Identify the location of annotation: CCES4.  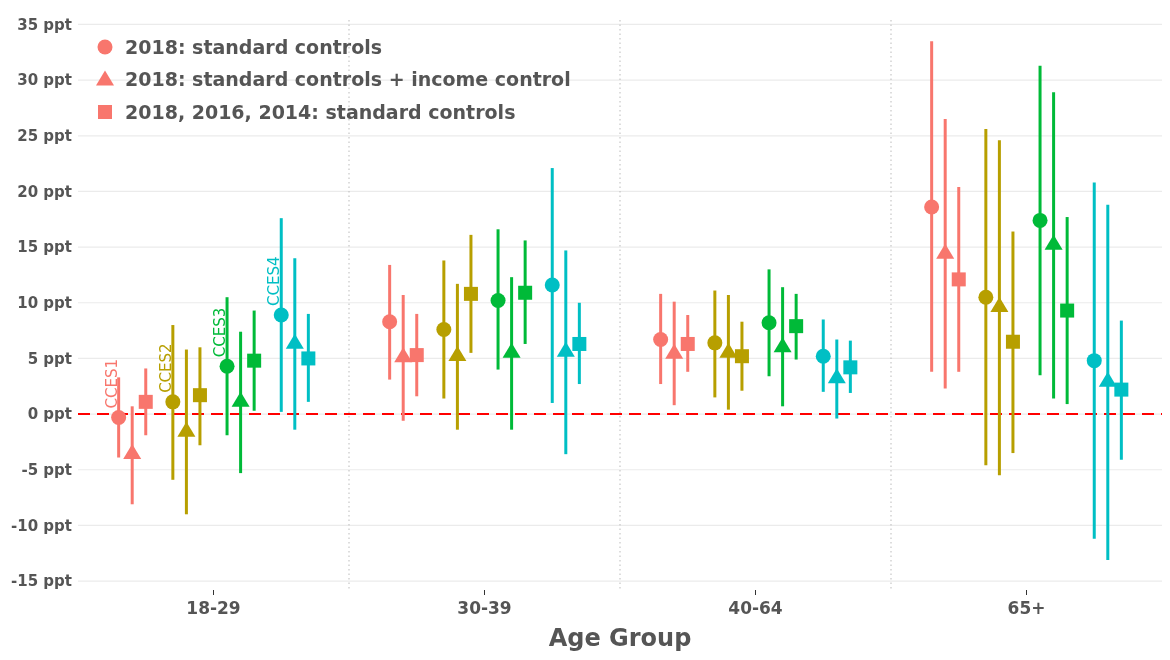
(274, 281).